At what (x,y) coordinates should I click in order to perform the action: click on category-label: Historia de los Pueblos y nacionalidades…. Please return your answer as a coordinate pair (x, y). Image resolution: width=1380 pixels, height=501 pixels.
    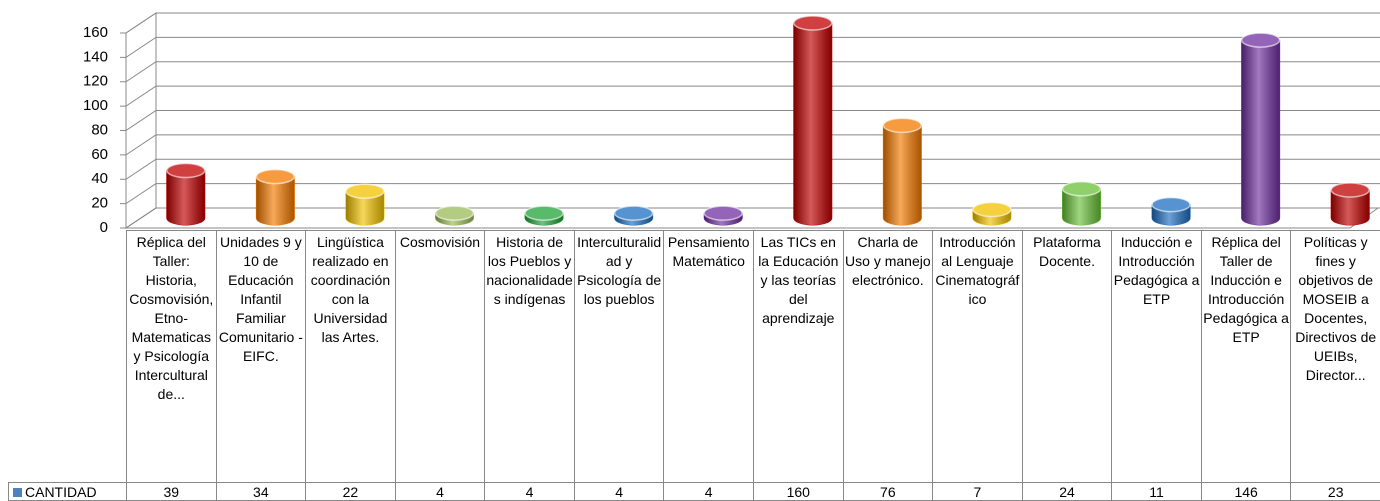
    Looking at the image, I should click on (529, 356).